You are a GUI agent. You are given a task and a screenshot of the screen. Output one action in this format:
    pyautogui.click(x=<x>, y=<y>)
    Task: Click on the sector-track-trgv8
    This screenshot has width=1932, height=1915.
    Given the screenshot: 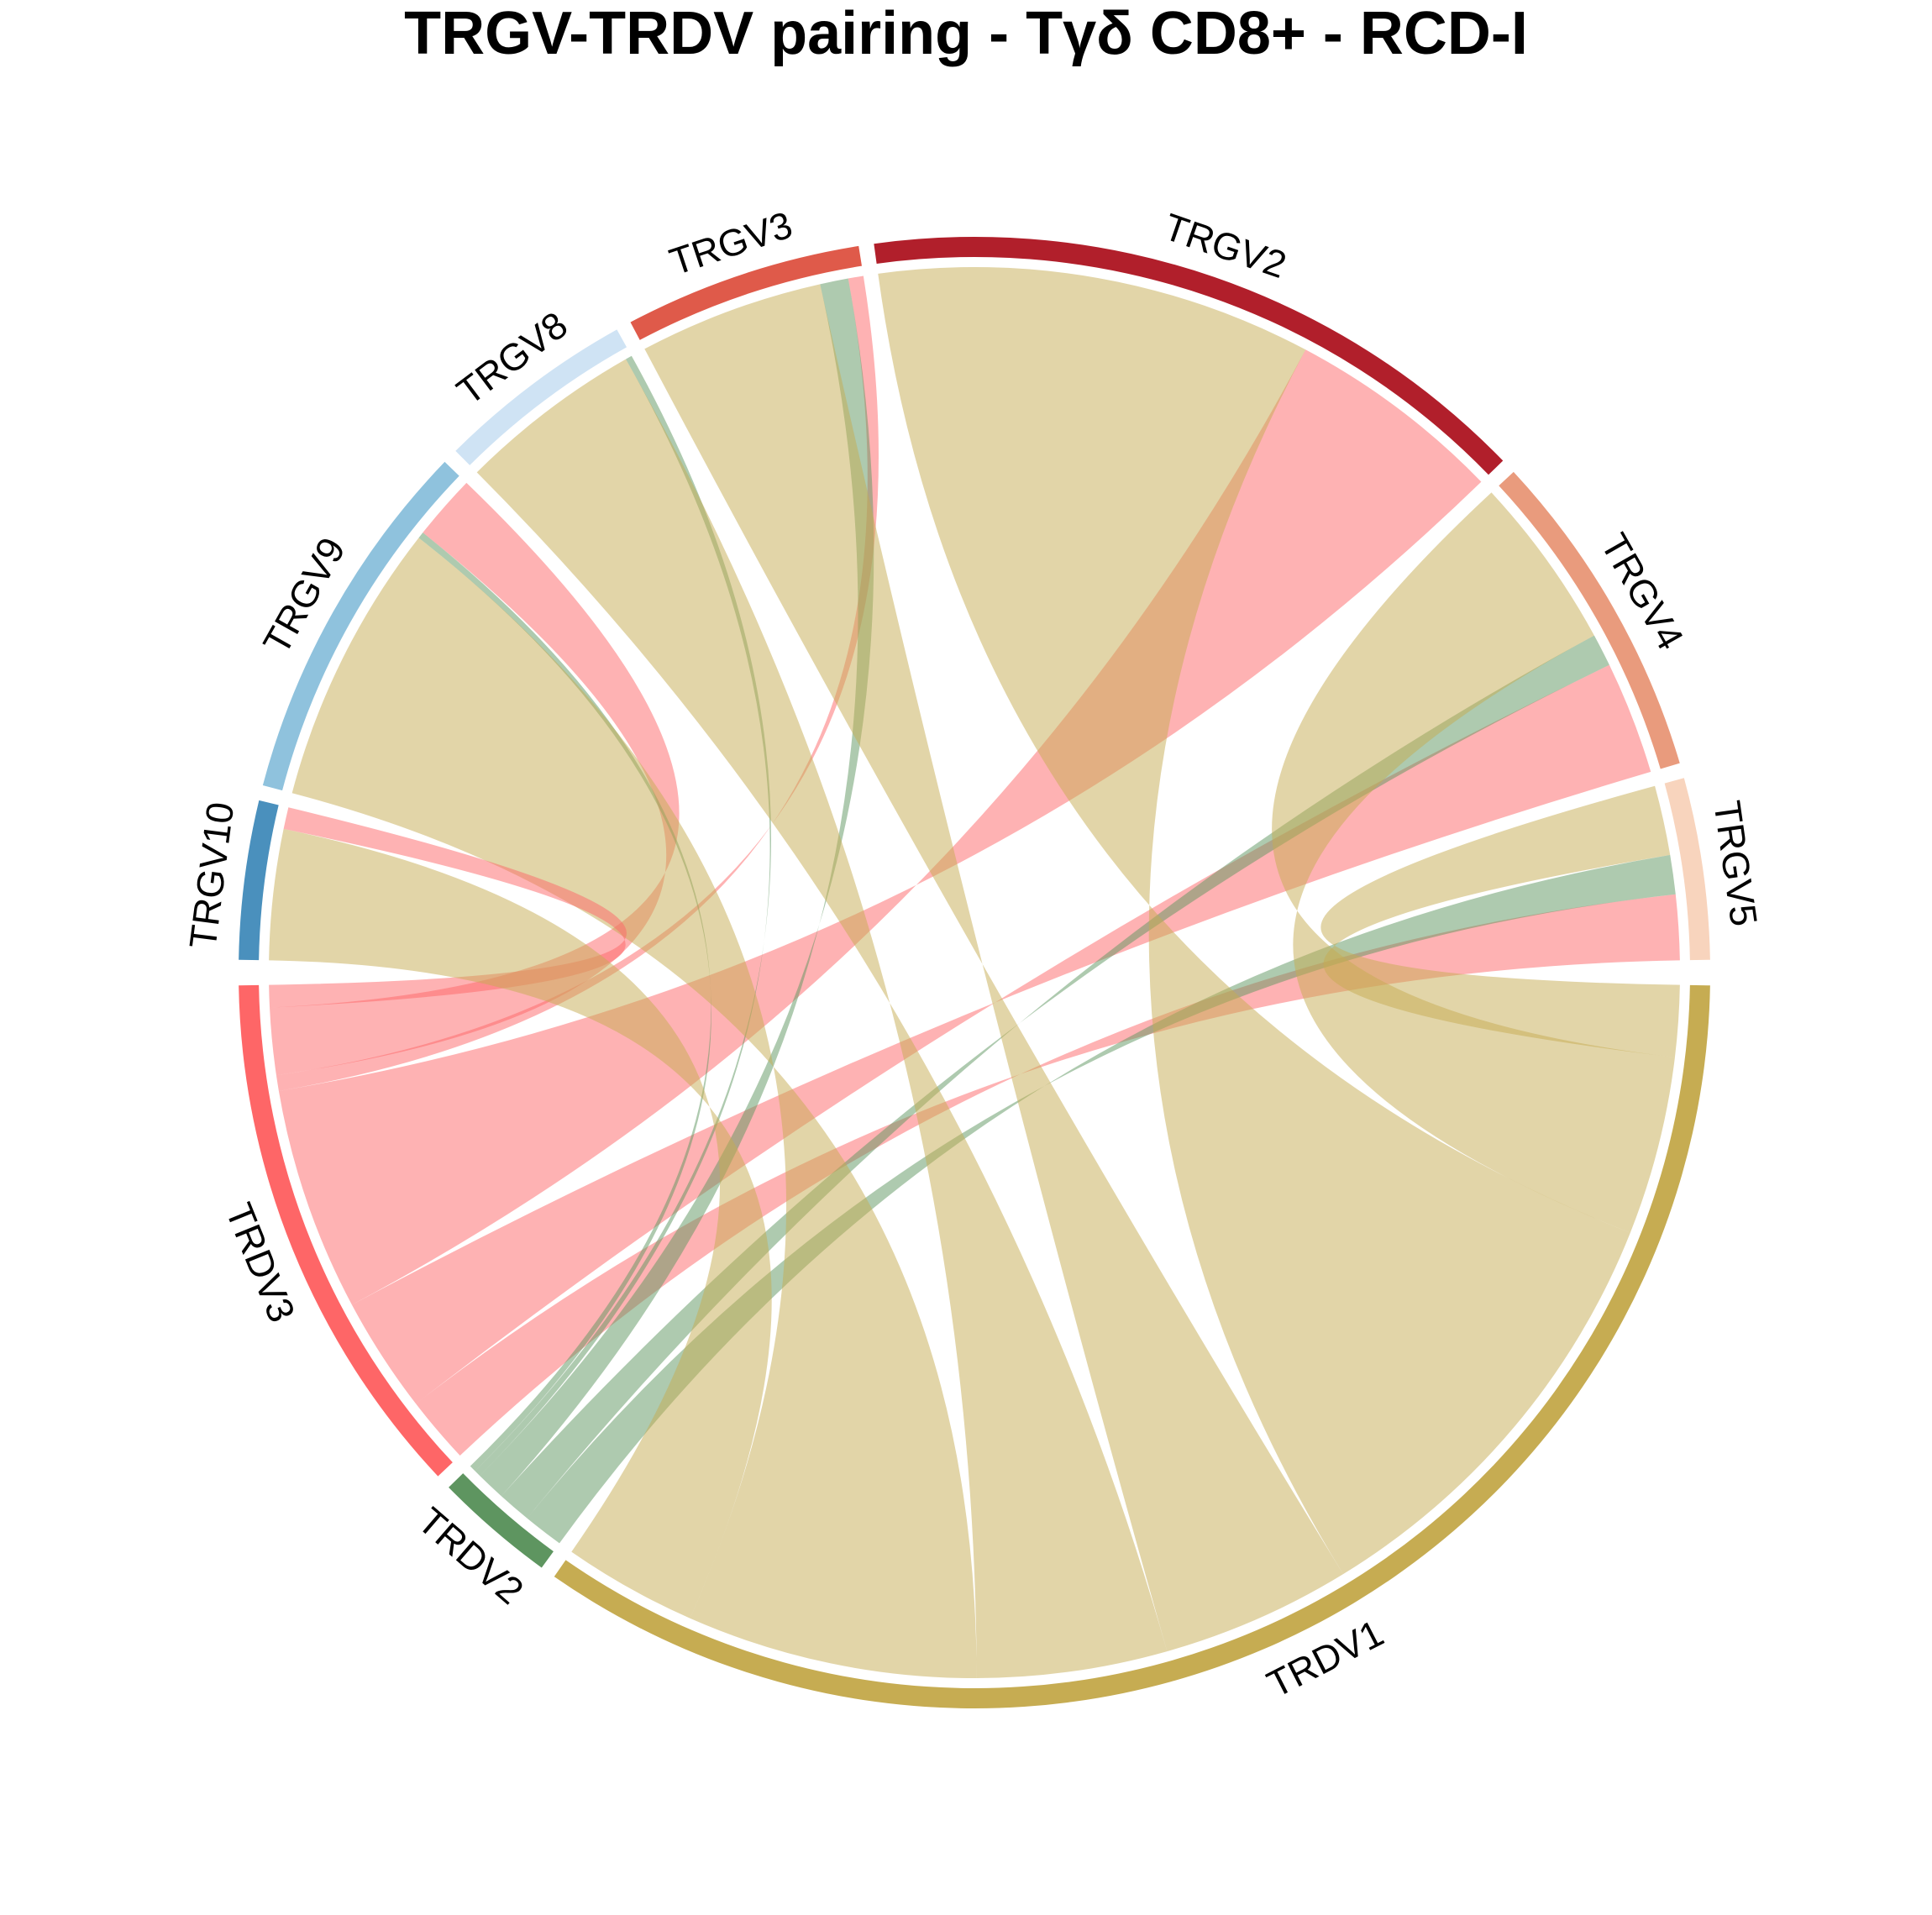 What is the action you would take?
    pyautogui.click(x=541, y=397)
    